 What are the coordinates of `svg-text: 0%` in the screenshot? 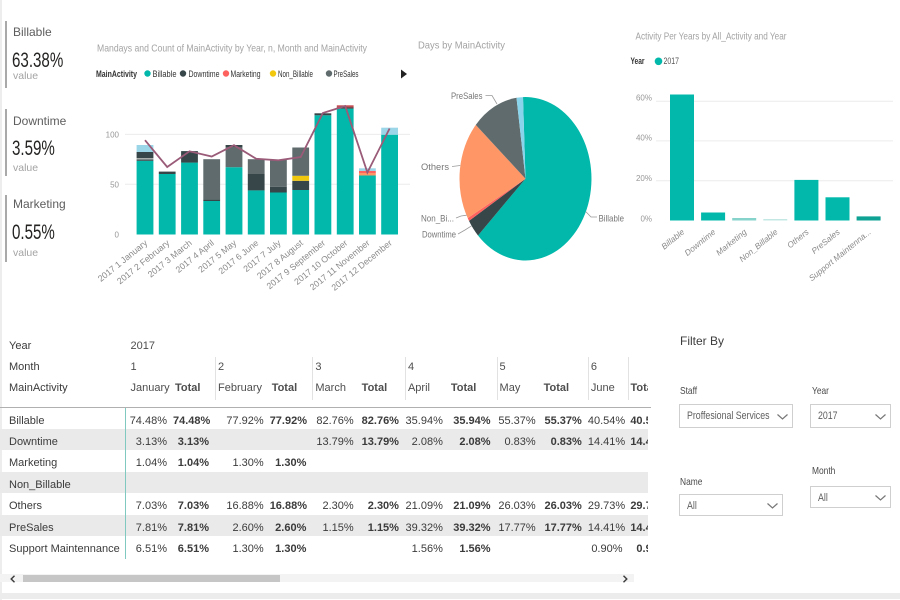 It's located at (646, 219).